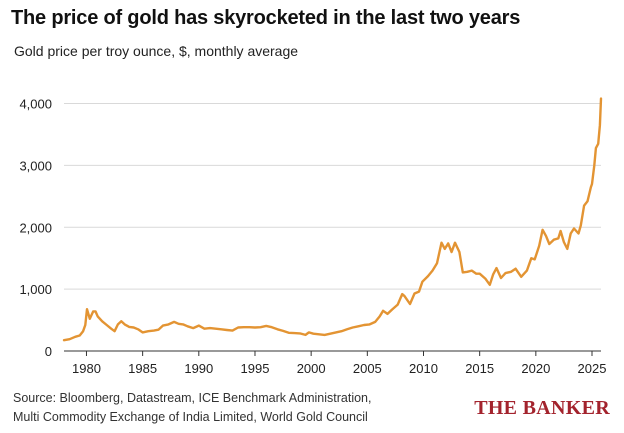 Image resolution: width=624 pixels, height=433 pixels. Describe the element at coordinates (35, 227) in the screenshot. I see `y-tick-label-2000: 2,000` at that location.